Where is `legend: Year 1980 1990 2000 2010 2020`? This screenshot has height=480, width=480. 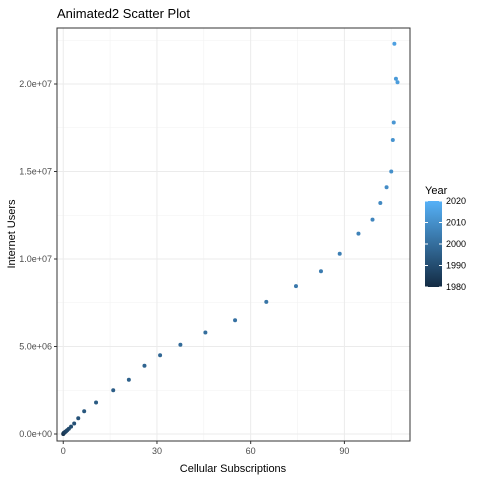
legend: Year 1980 1990 2000 2010 2020 is located at coordinates (445, 238).